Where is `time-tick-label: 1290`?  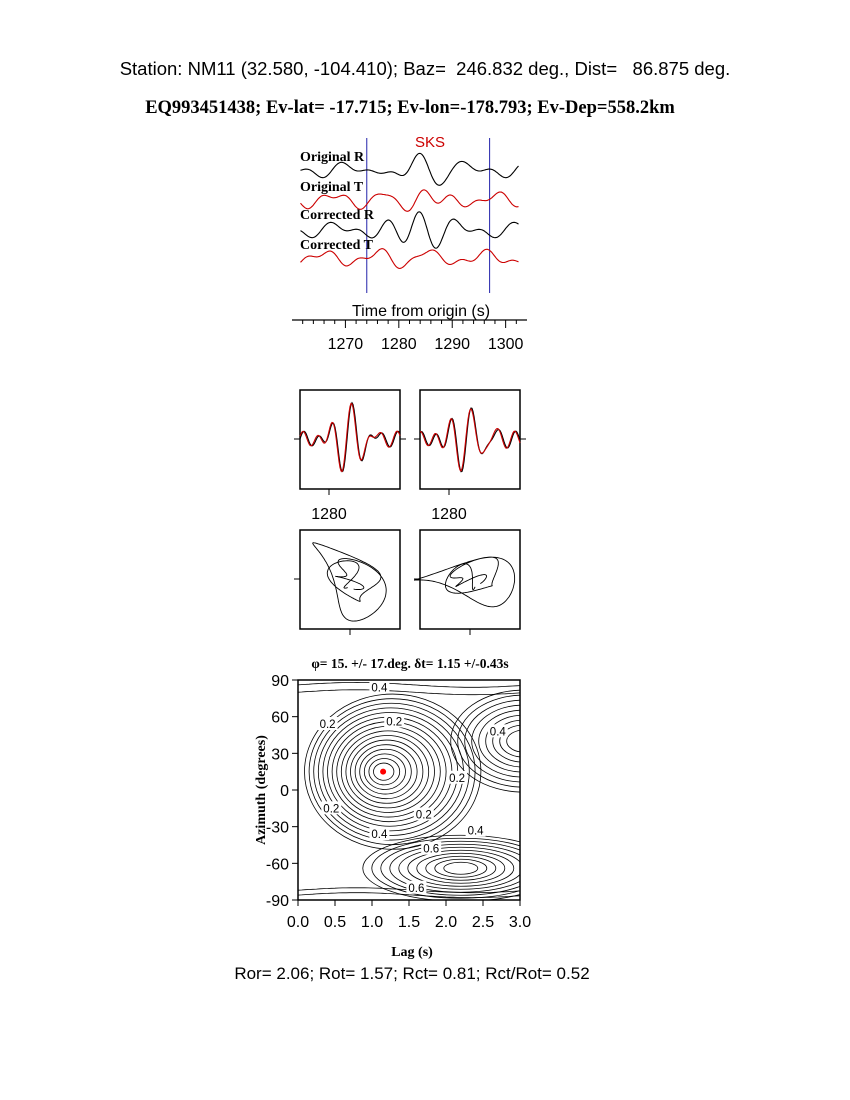
time-tick-label: 1290 is located at coordinates (452, 344).